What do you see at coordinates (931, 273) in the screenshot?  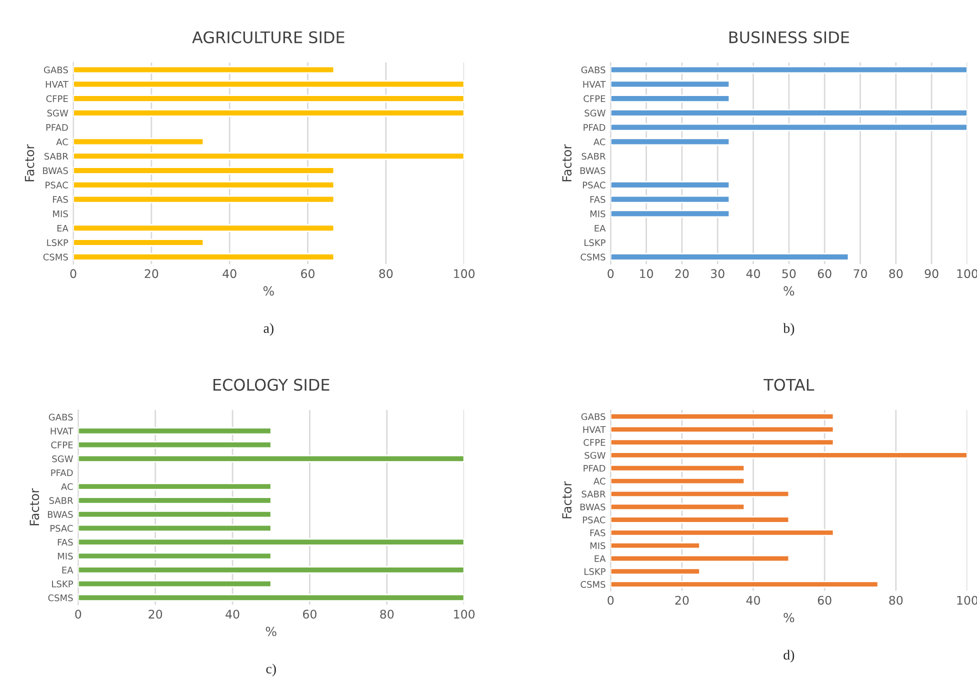 I see `x-tick-label: 90` at bounding box center [931, 273].